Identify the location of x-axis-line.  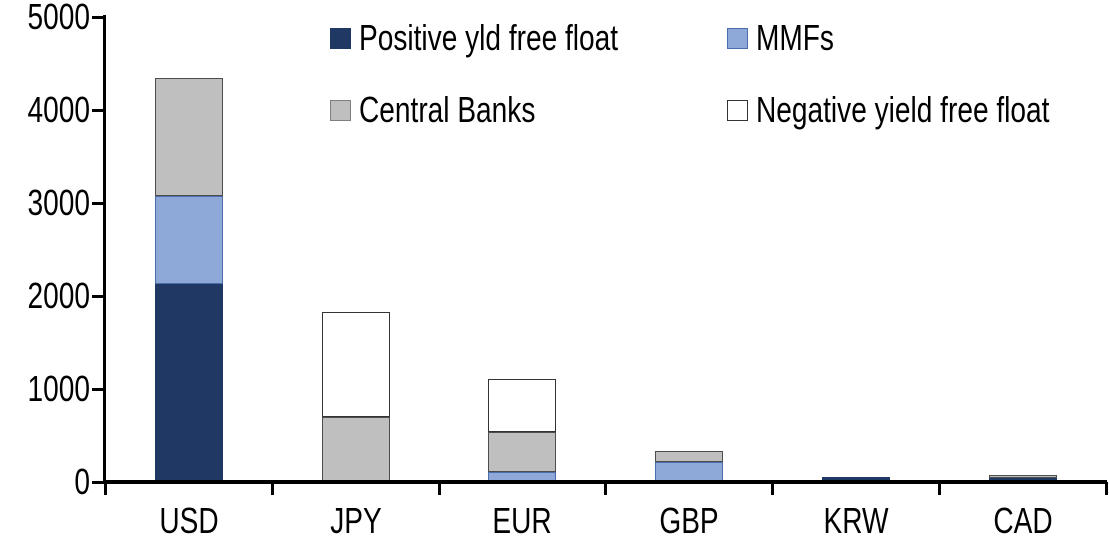
(605, 482).